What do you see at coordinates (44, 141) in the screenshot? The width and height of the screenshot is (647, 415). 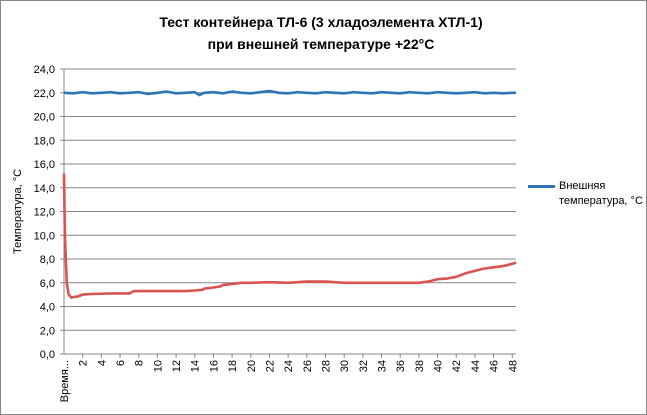 I see `y-tick-label: 18,0` at bounding box center [44, 141].